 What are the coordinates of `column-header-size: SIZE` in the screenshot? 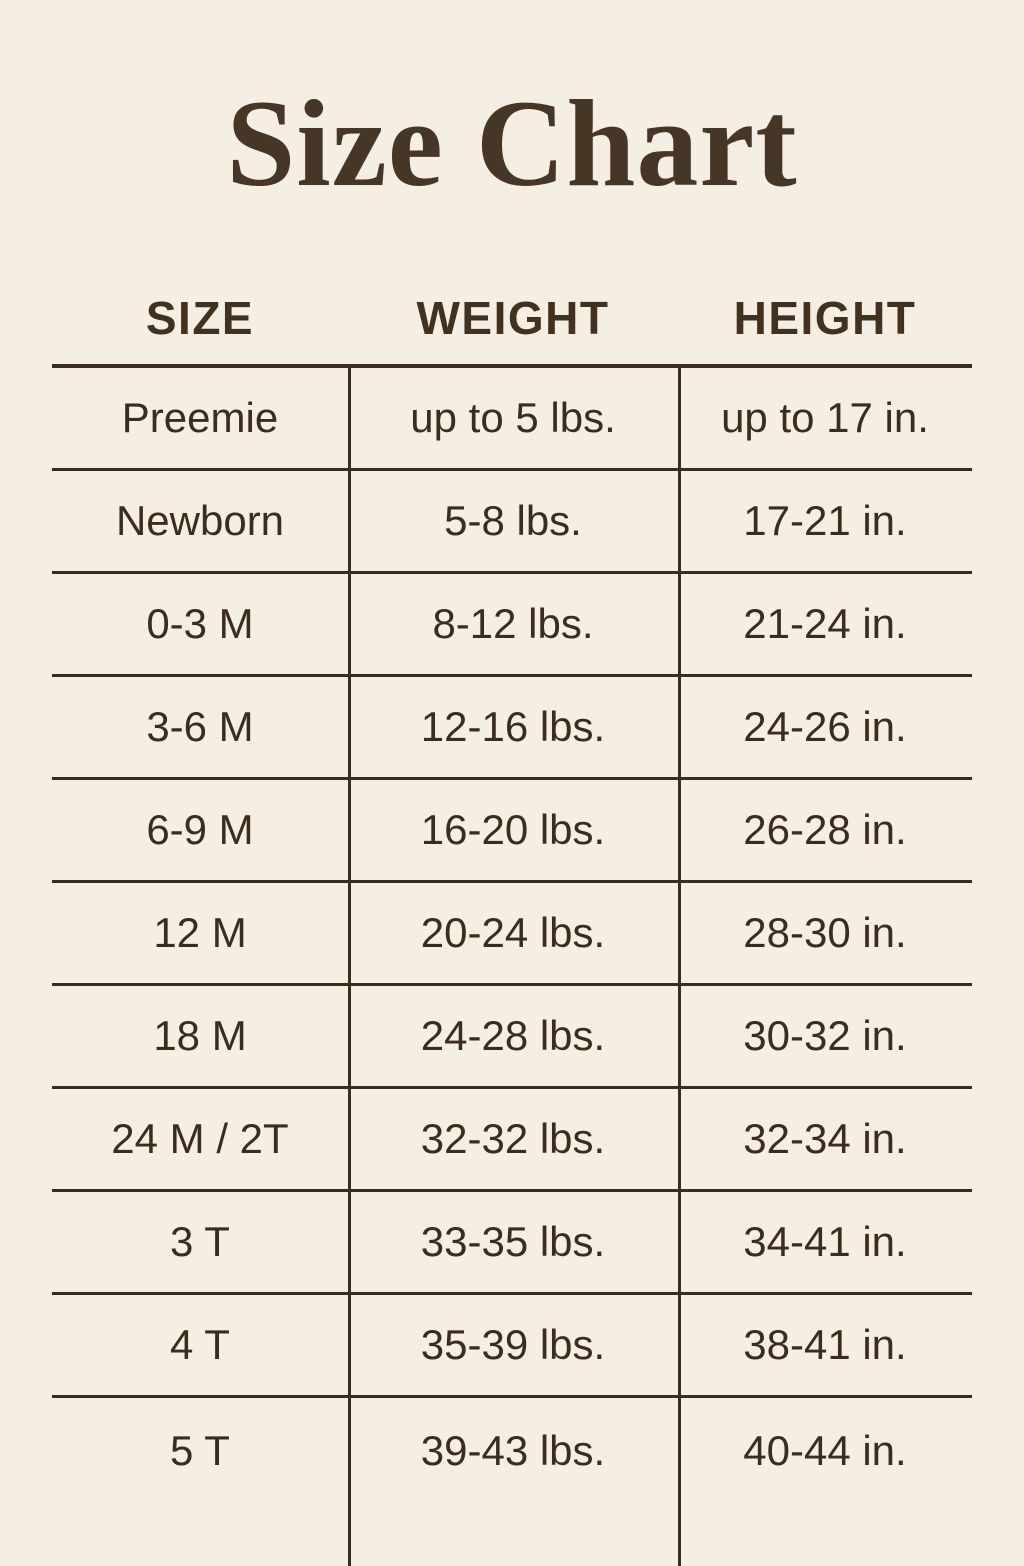 It's located at (200, 318).